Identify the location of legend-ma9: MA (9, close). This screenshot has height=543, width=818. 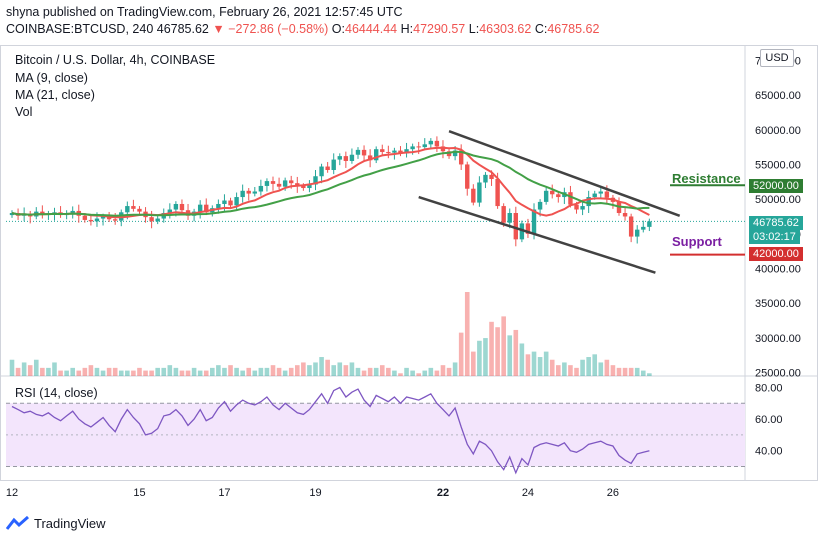
(51, 78).